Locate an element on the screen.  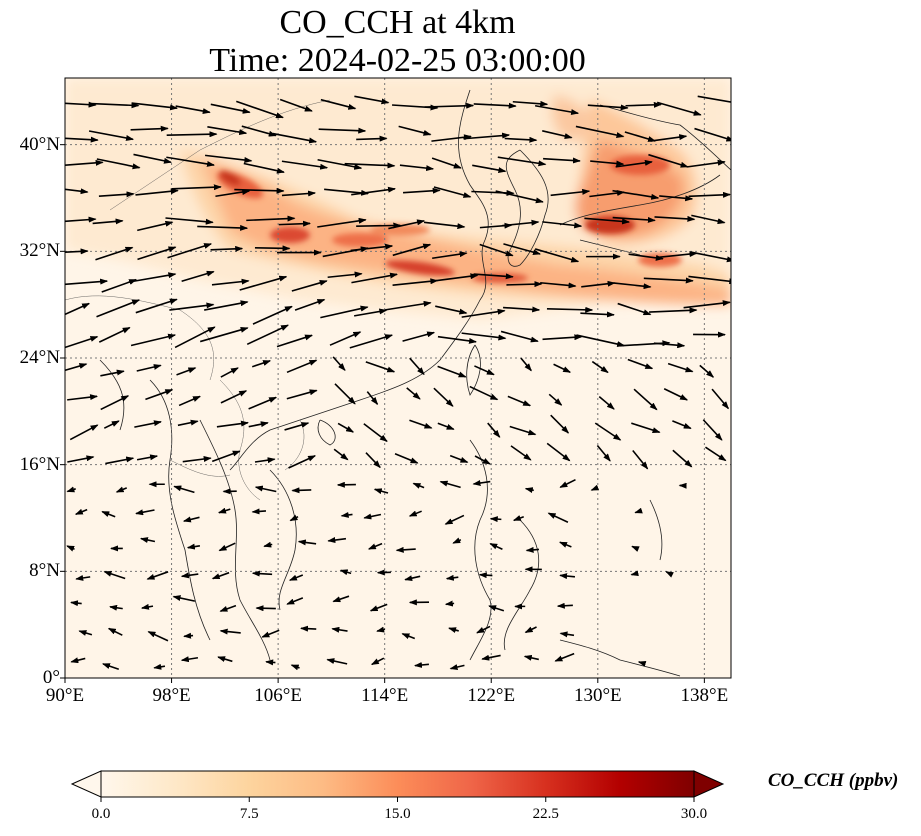
map-title: CO_CCH at 4km is located at coordinates (397, 22).